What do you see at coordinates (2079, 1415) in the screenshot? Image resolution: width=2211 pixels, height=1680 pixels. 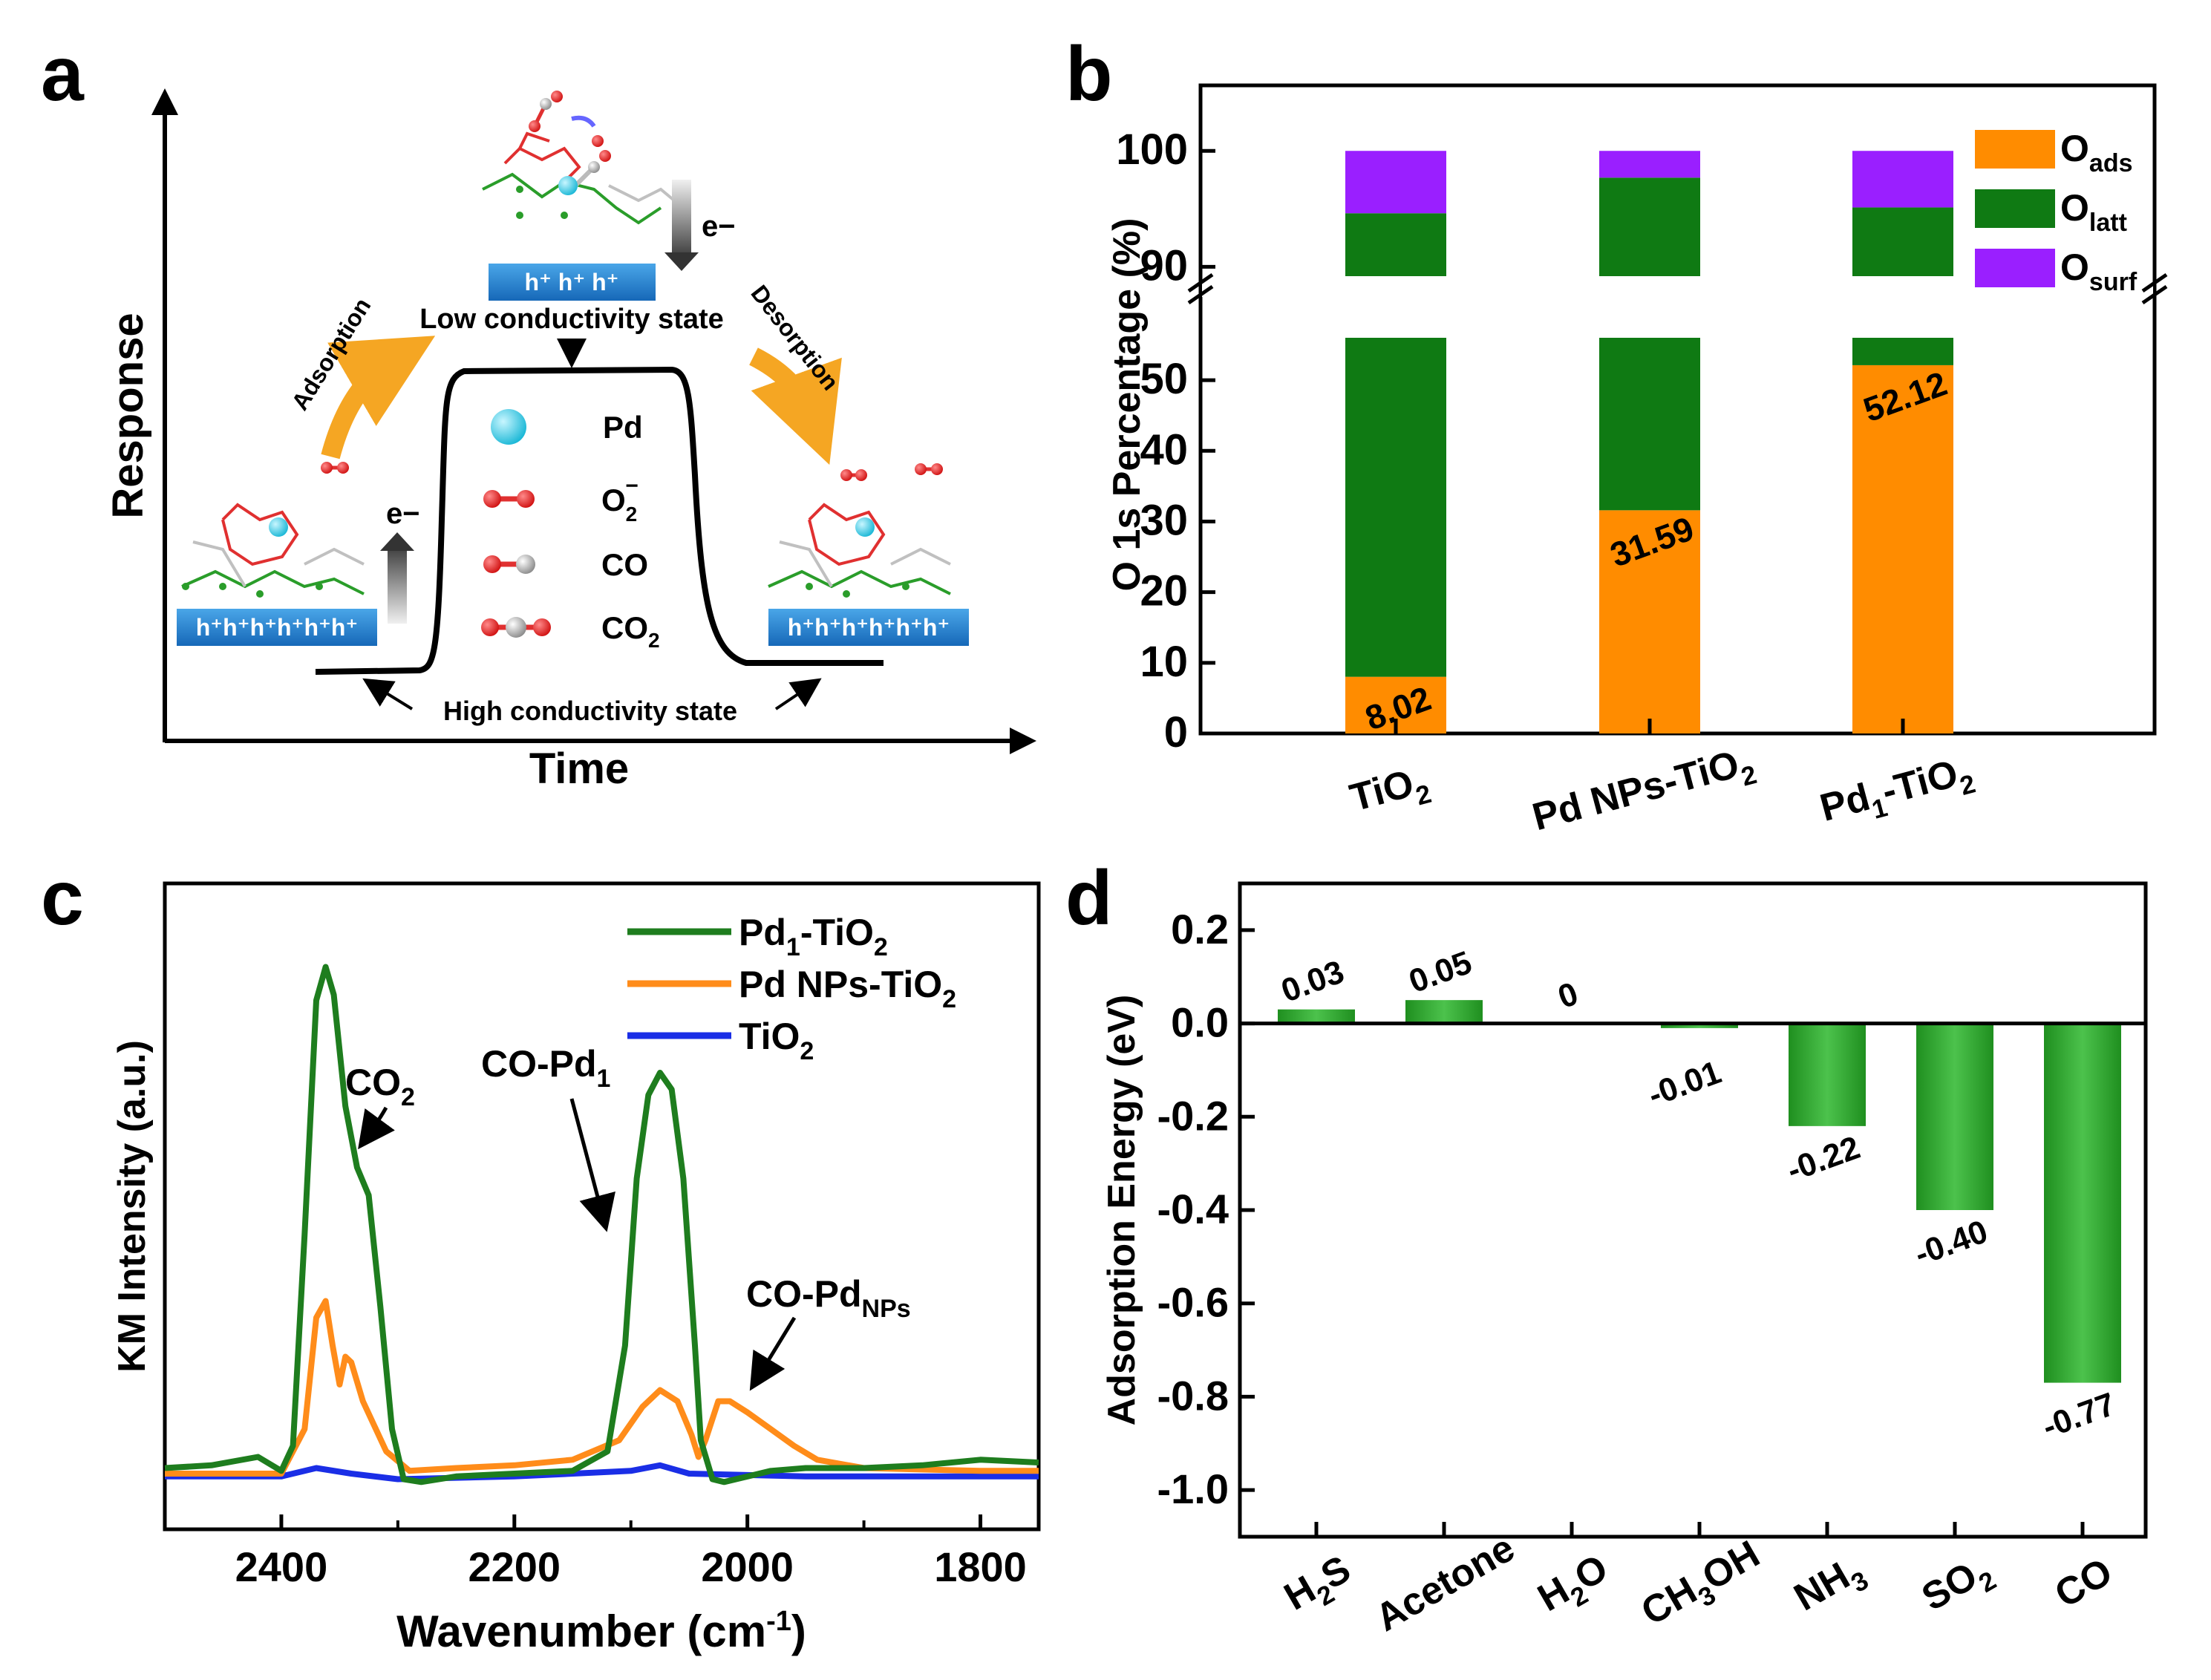 I see `bar-value-label: -0.77` at bounding box center [2079, 1415].